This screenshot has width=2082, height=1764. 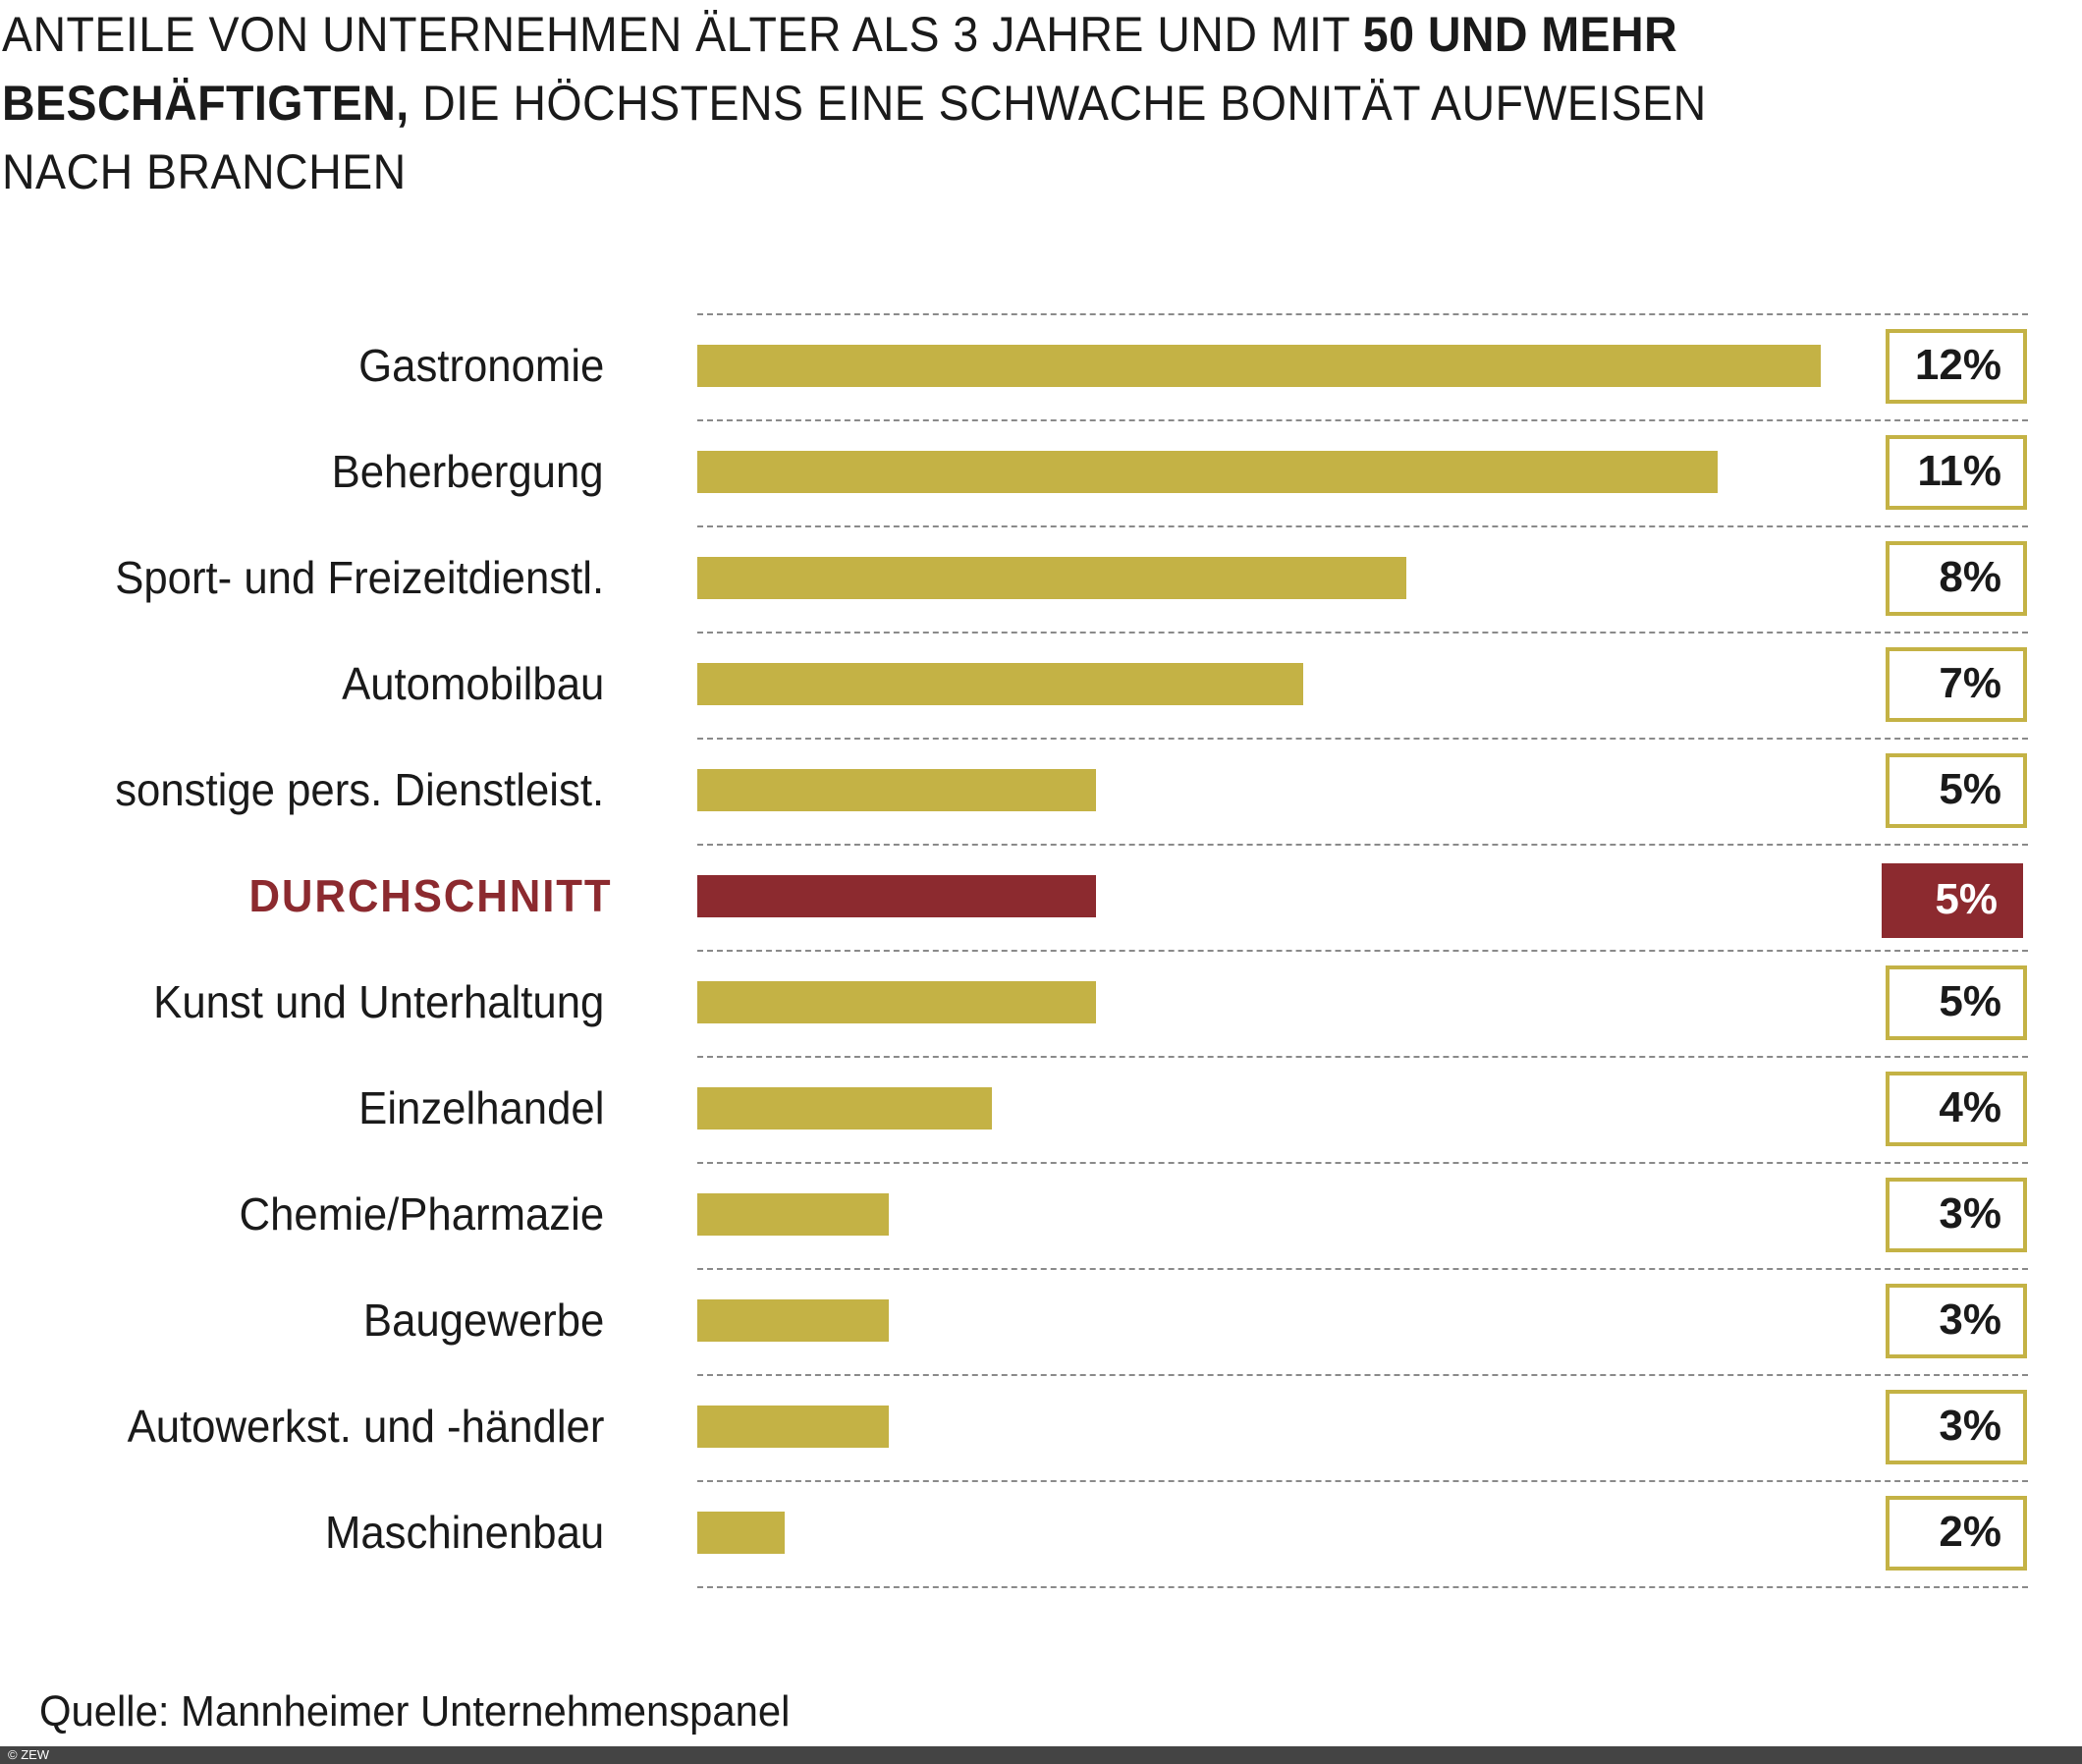 What do you see at coordinates (1041, 1755) in the screenshot?
I see `footer-bar: © ZEW` at bounding box center [1041, 1755].